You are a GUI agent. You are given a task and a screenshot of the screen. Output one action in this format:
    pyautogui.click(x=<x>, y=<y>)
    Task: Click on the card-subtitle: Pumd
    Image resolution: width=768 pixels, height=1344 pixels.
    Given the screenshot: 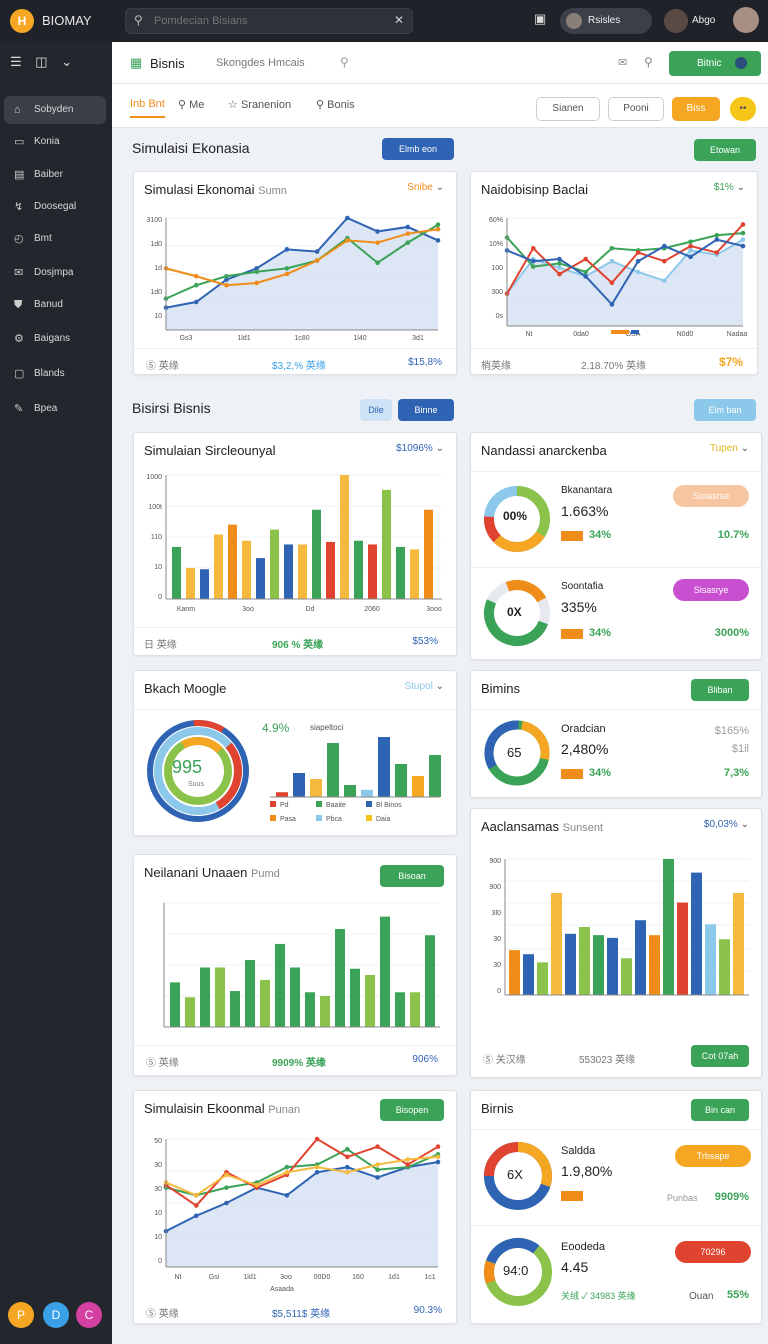 What is the action you would take?
    pyautogui.click(x=265, y=874)
    